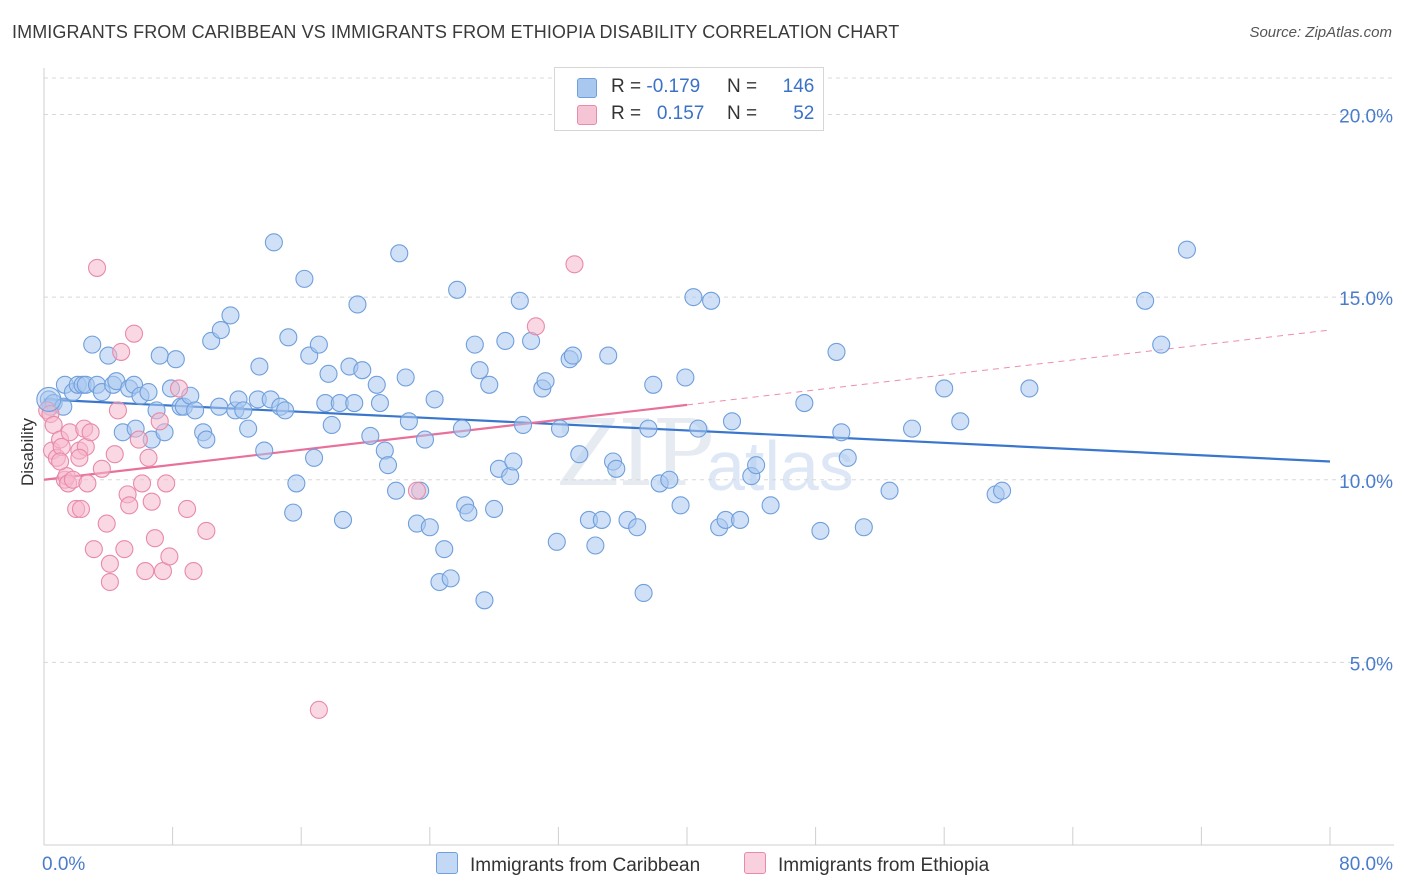  Describe the element at coordinates (1366, 117) in the screenshot. I see `y-tick-label: 20.0%` at that location.